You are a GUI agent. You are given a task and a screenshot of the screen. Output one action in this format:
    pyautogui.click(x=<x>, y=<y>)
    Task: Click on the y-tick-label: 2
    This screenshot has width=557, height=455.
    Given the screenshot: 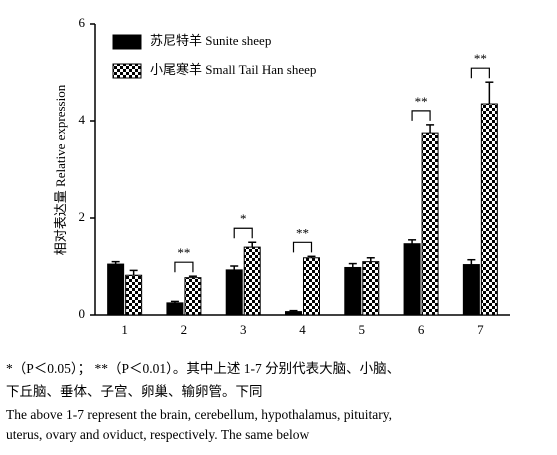 What is the action you would take?
    pyautogui.click(x=82, y=216)
    